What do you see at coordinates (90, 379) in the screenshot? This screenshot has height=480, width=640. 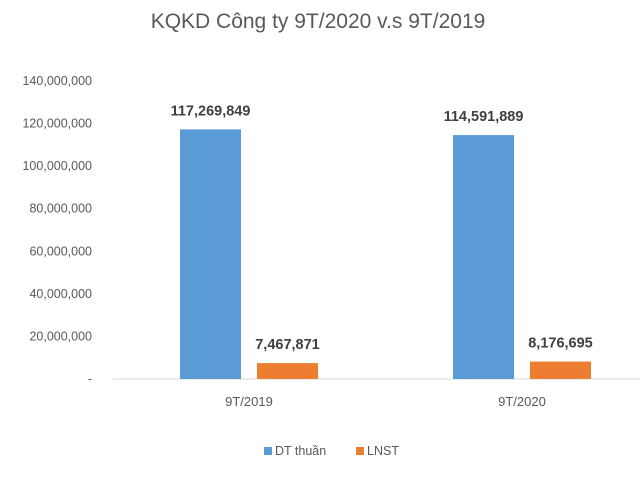 I see `y-tick-label: -` at bounding box center [90, 379].